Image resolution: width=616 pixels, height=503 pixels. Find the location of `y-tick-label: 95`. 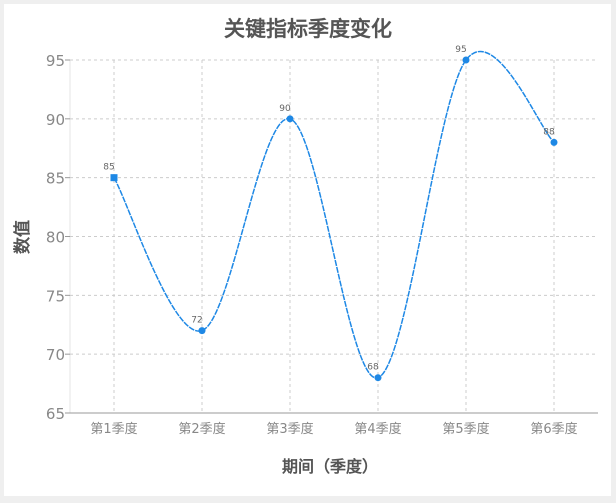

y-tick-label: 95 is located at coordinates (55, 61).